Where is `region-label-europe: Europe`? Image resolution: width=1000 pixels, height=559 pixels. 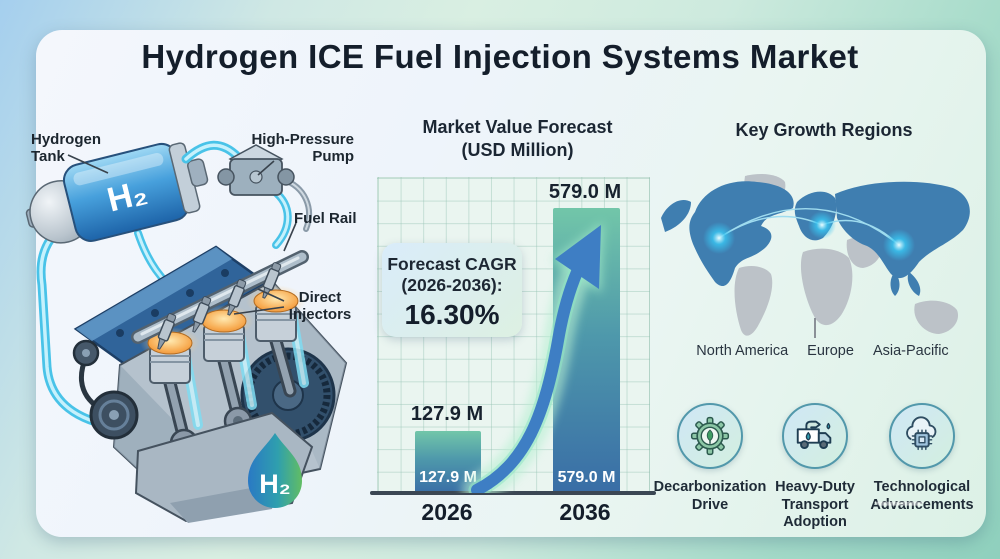 region-label-europe: Europe is located at coordinates (830, 351).